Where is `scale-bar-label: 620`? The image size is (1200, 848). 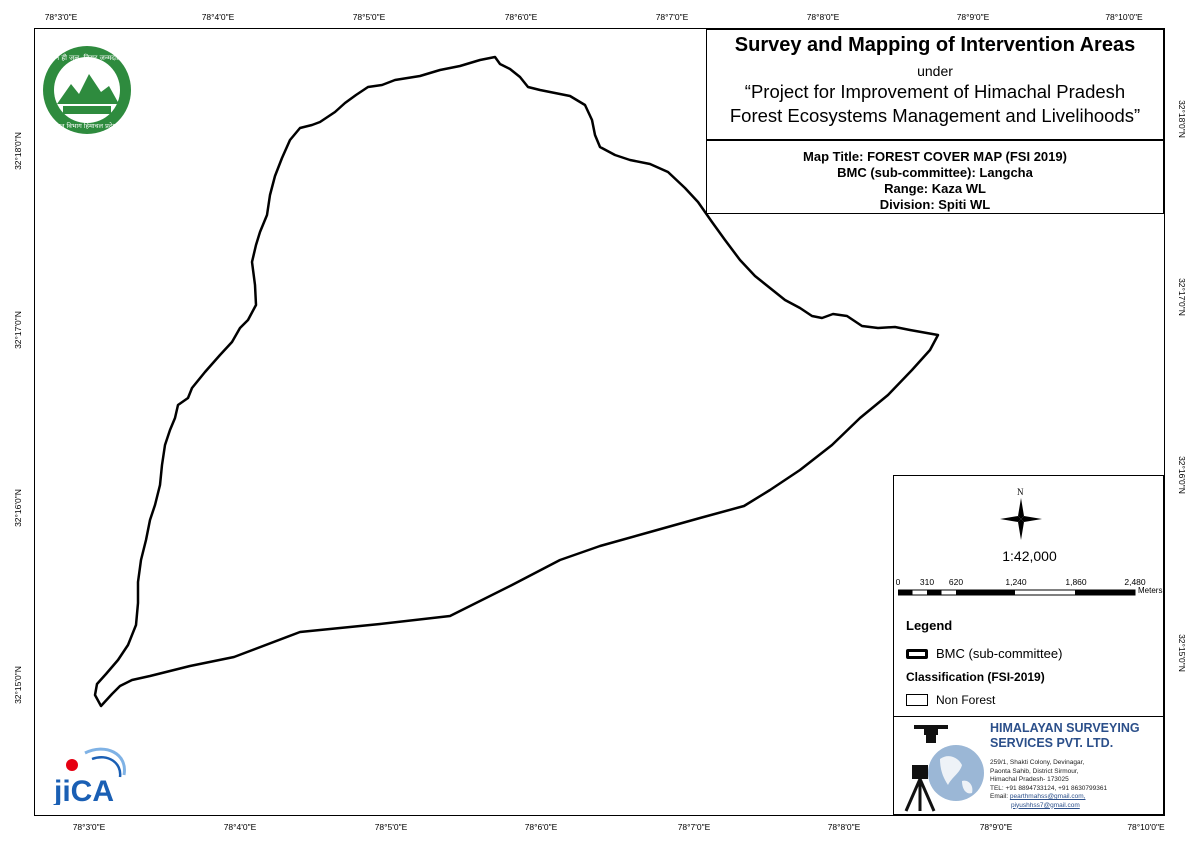 scale-bar-label: 620 is located at coordinates (956, 582).